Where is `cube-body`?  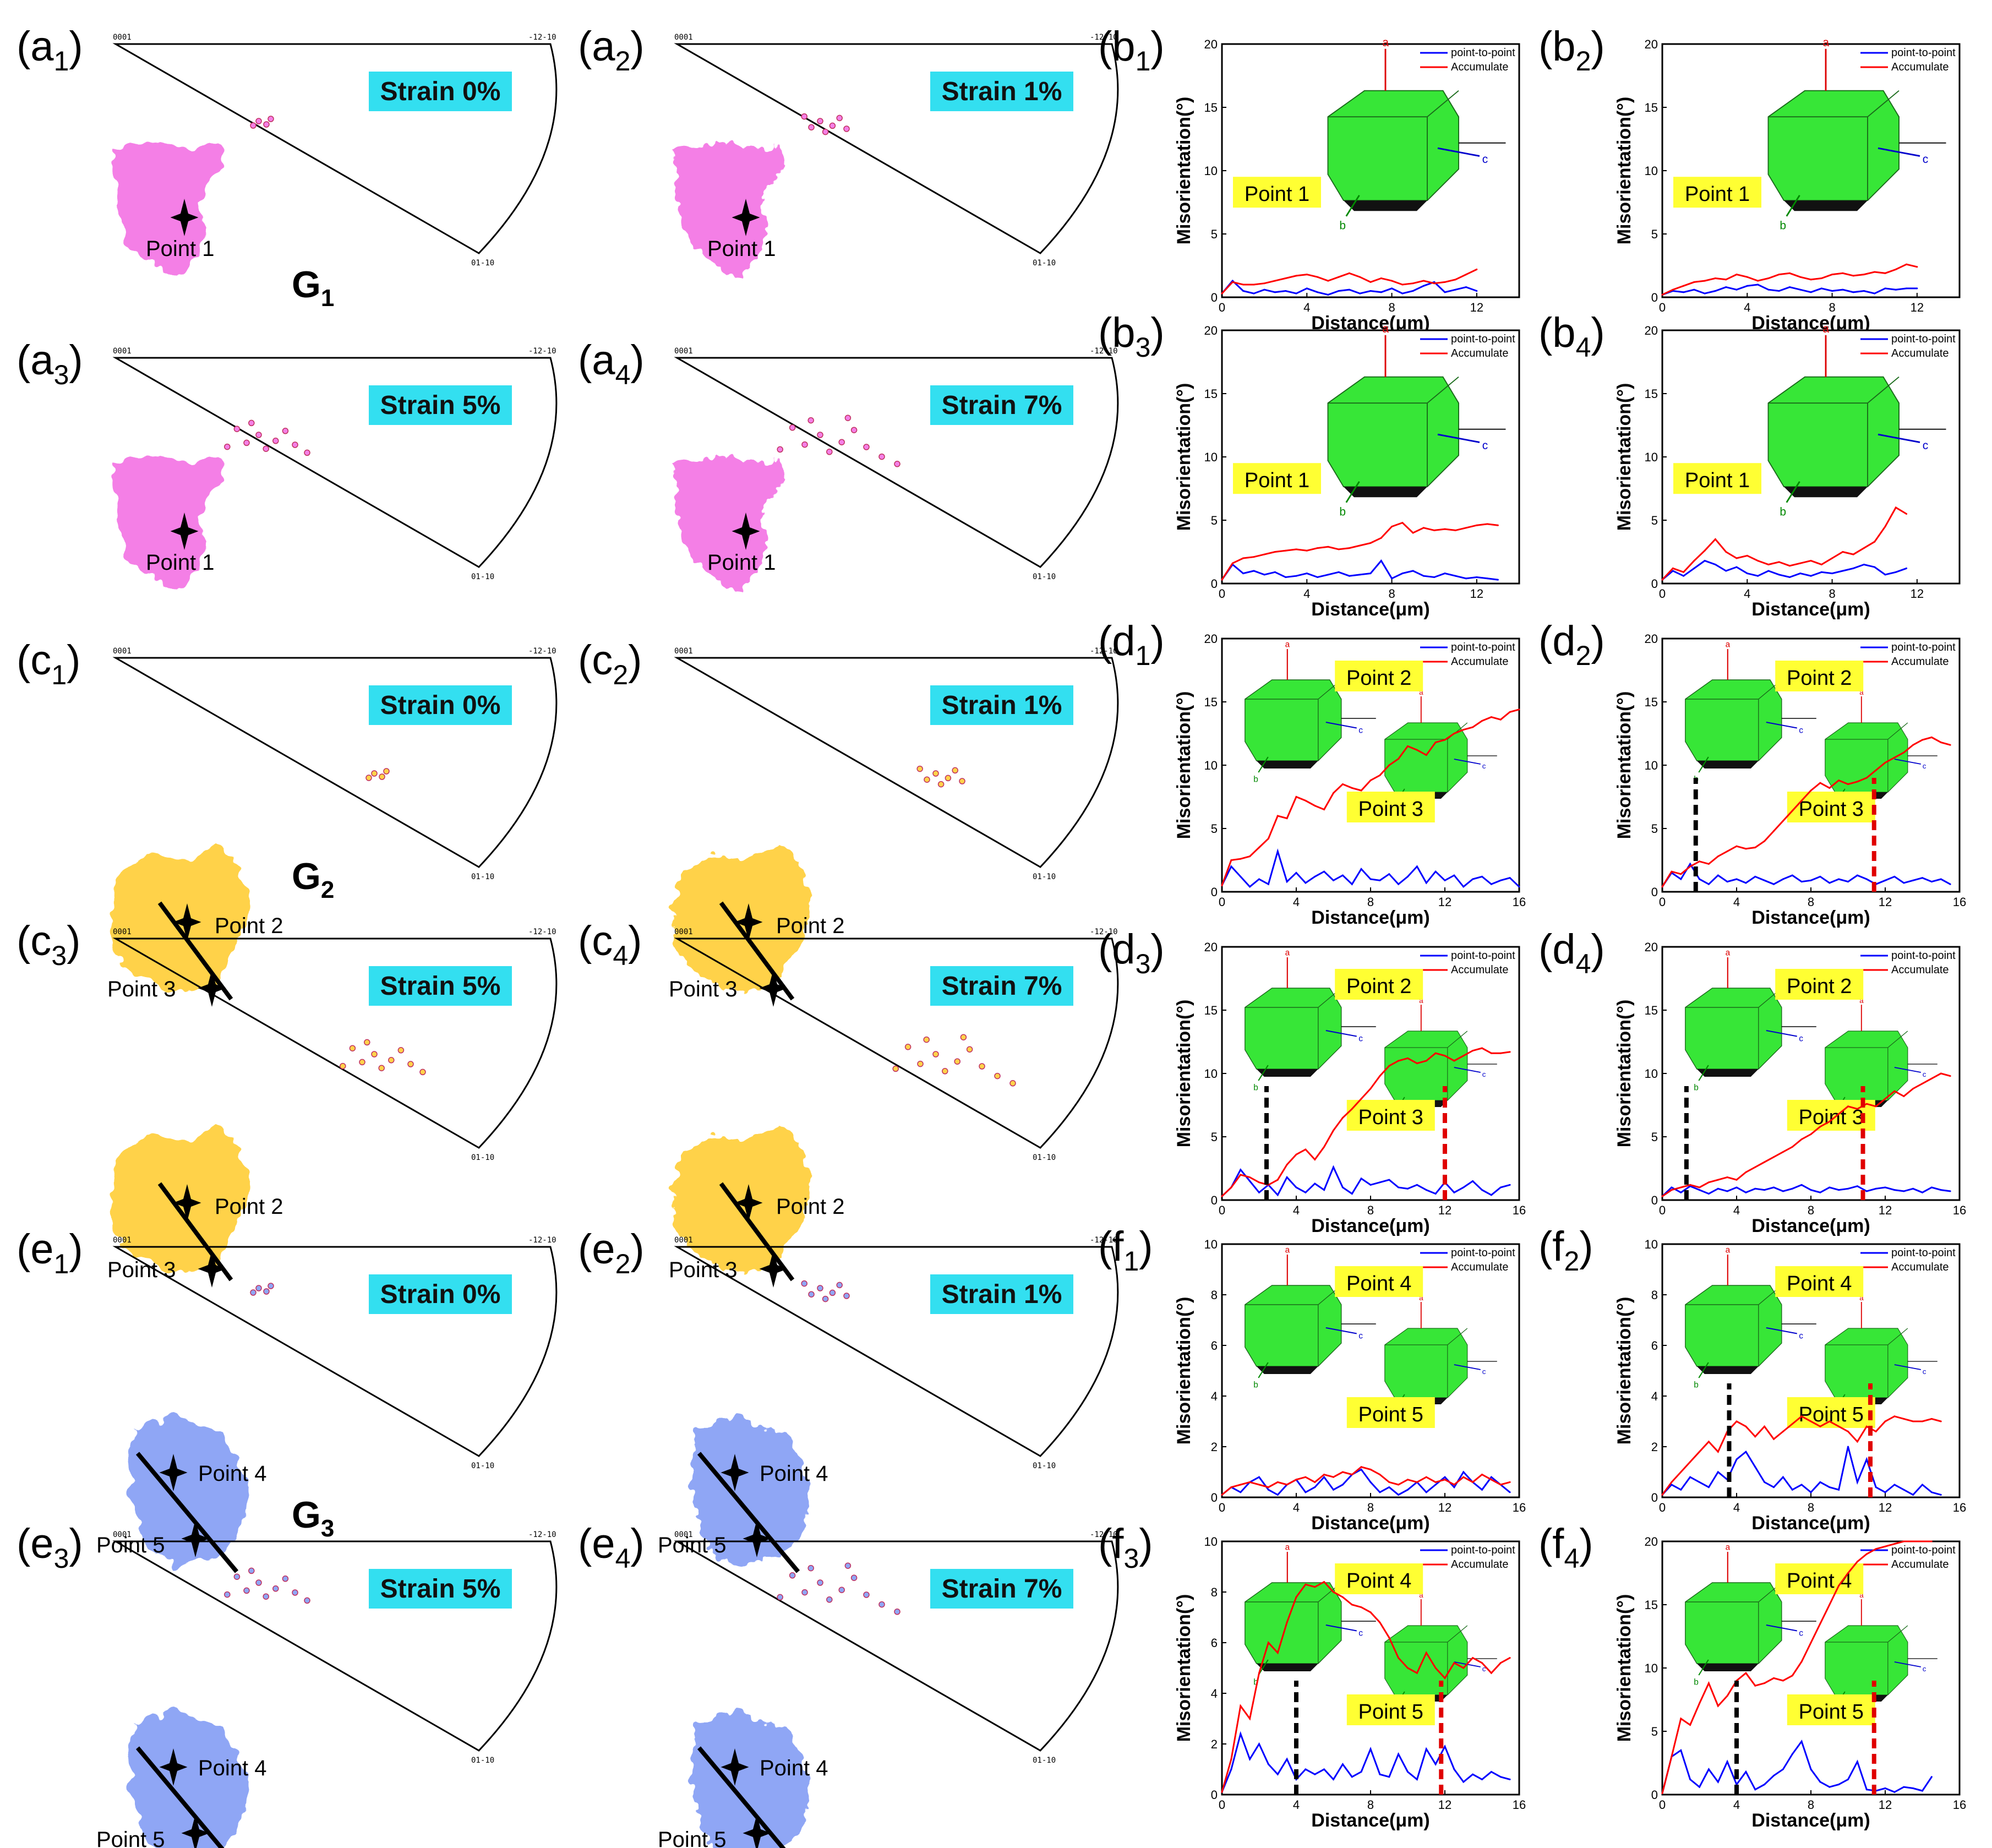 cube-body is located at coordinates (1866, 1660).